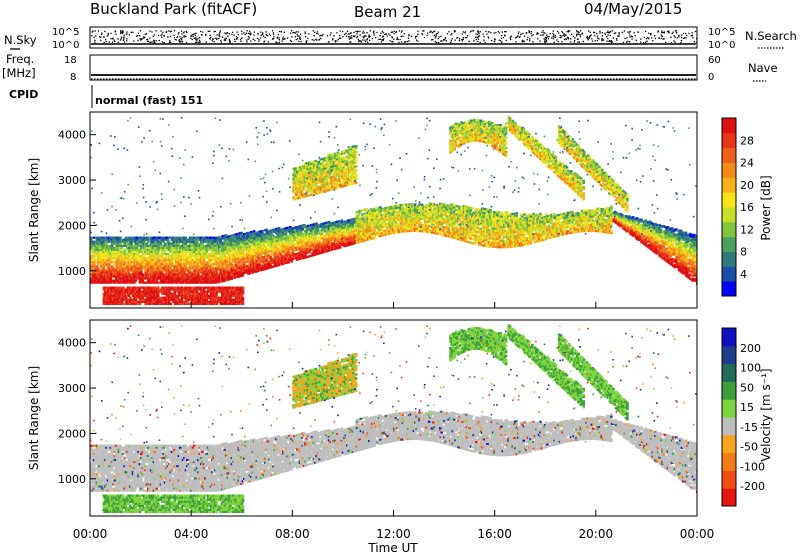  Describe the element at coordinates (721, 45) in the screenshot. I see `nsearch-tick-bottom: 10^0` at that location.